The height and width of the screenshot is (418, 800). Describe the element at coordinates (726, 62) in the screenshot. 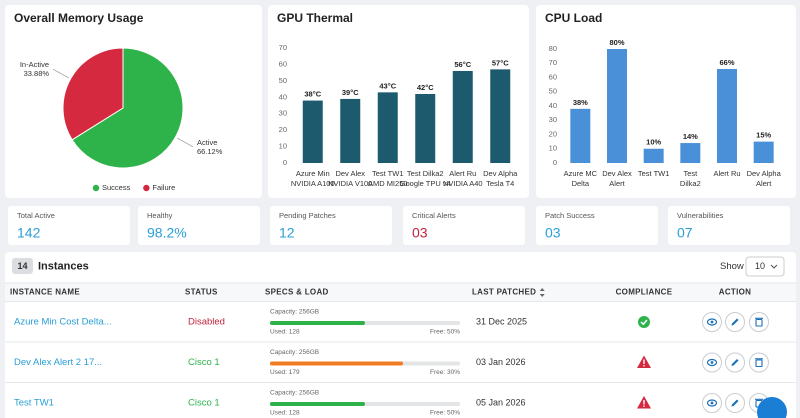

I see `value-label: 66%` at that location.